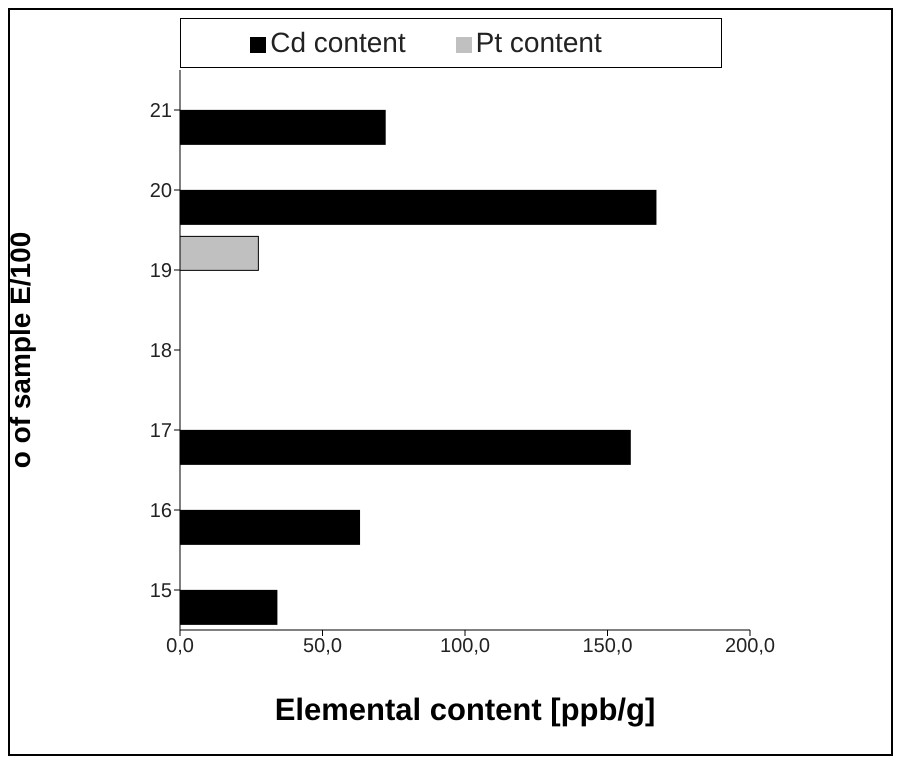 The image size is (903, 764). I want to click on x-tick-label: 0,0, so click(180, 646).